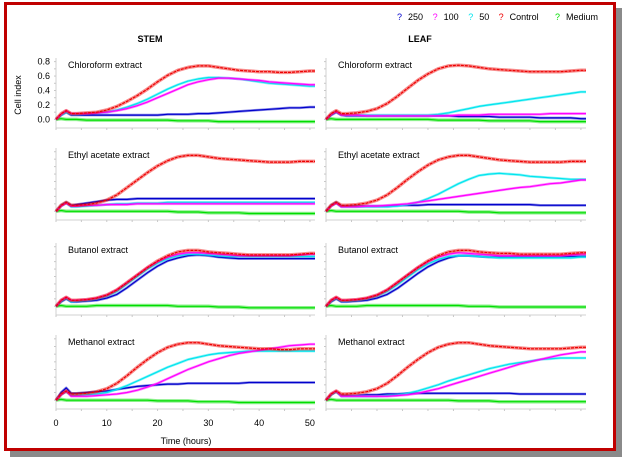 The image size is (624, 459). Describe the element at coordinates (399, 17) in the screenshot. I see `legend-marker-250: ?` at that location.